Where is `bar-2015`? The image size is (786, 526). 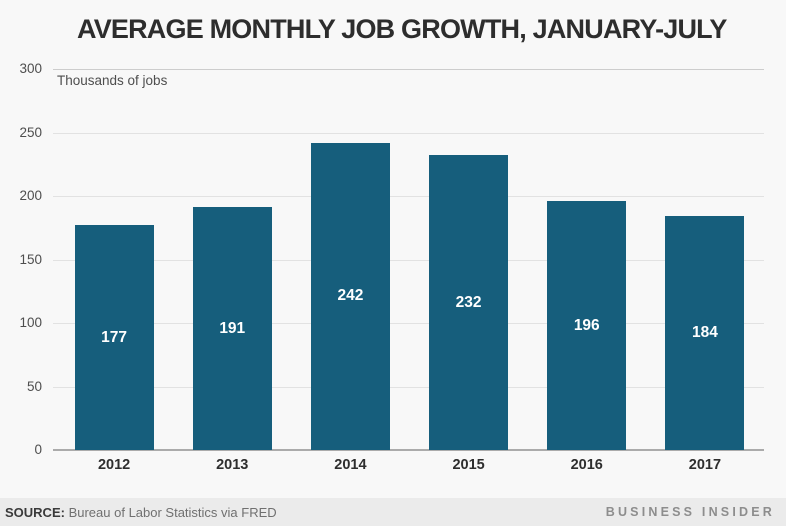
bar-2015 is located at coordinates (469, 302).